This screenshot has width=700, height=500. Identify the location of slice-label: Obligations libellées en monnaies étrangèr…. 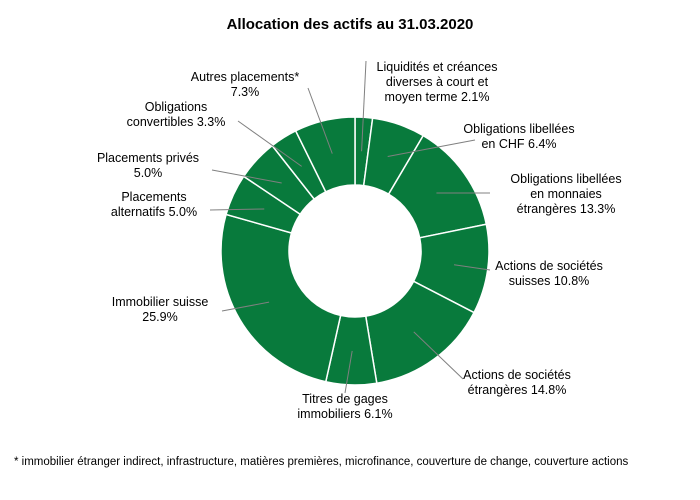
(565, 194).